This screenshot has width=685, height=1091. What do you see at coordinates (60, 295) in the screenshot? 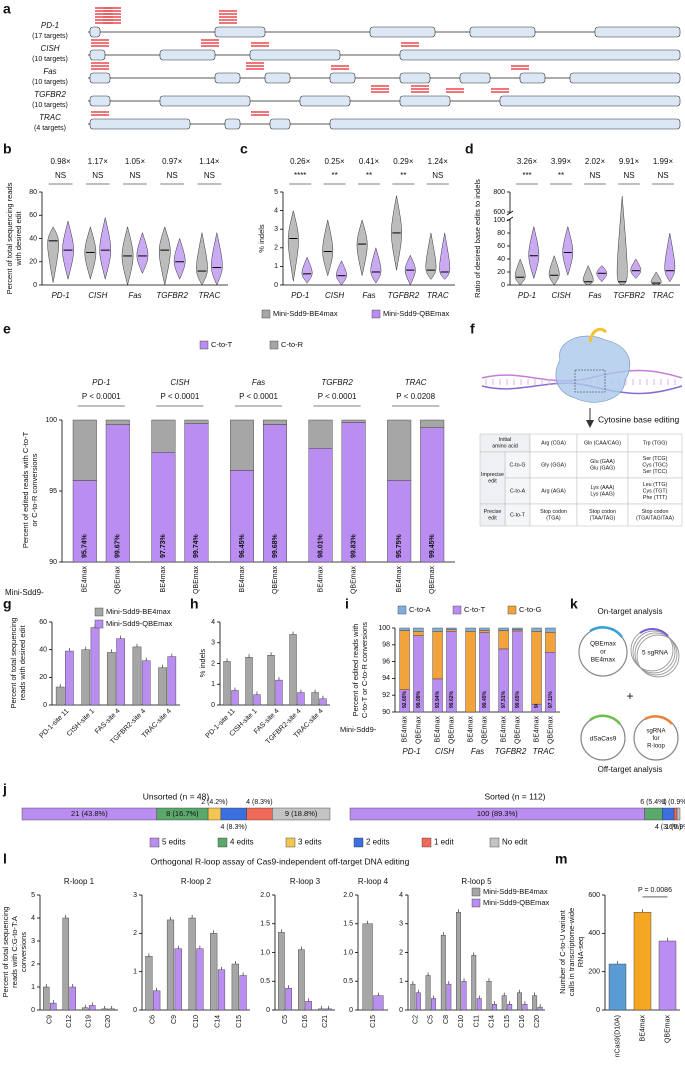
I see `x-tick-label: PD-1` at bounding box center [60, 295].